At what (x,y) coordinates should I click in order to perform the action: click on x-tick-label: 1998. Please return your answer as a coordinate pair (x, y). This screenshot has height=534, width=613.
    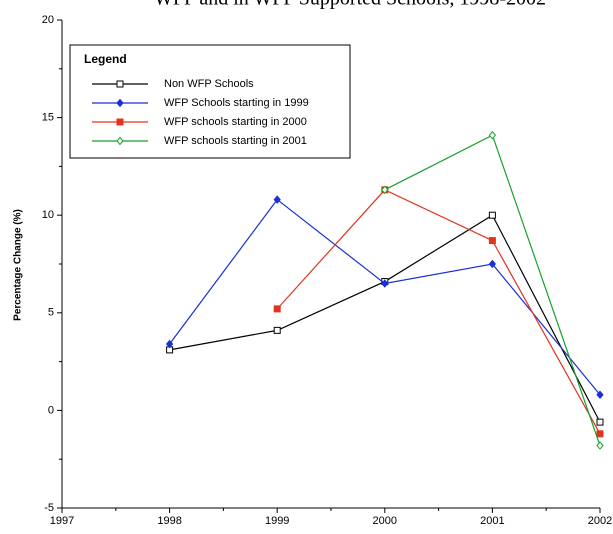
    Looking at the image, I should click on (169, 521).